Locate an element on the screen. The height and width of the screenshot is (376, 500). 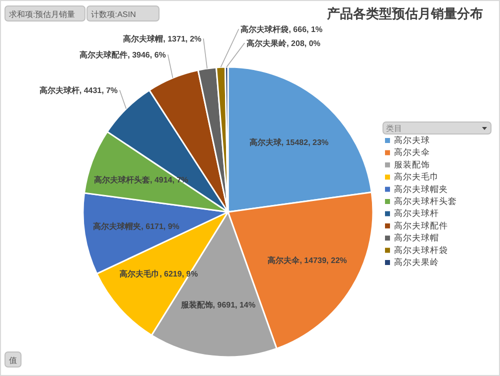
data-label: 高尔夫球帽, 1371, 2% is located at coordinates (162, 39).